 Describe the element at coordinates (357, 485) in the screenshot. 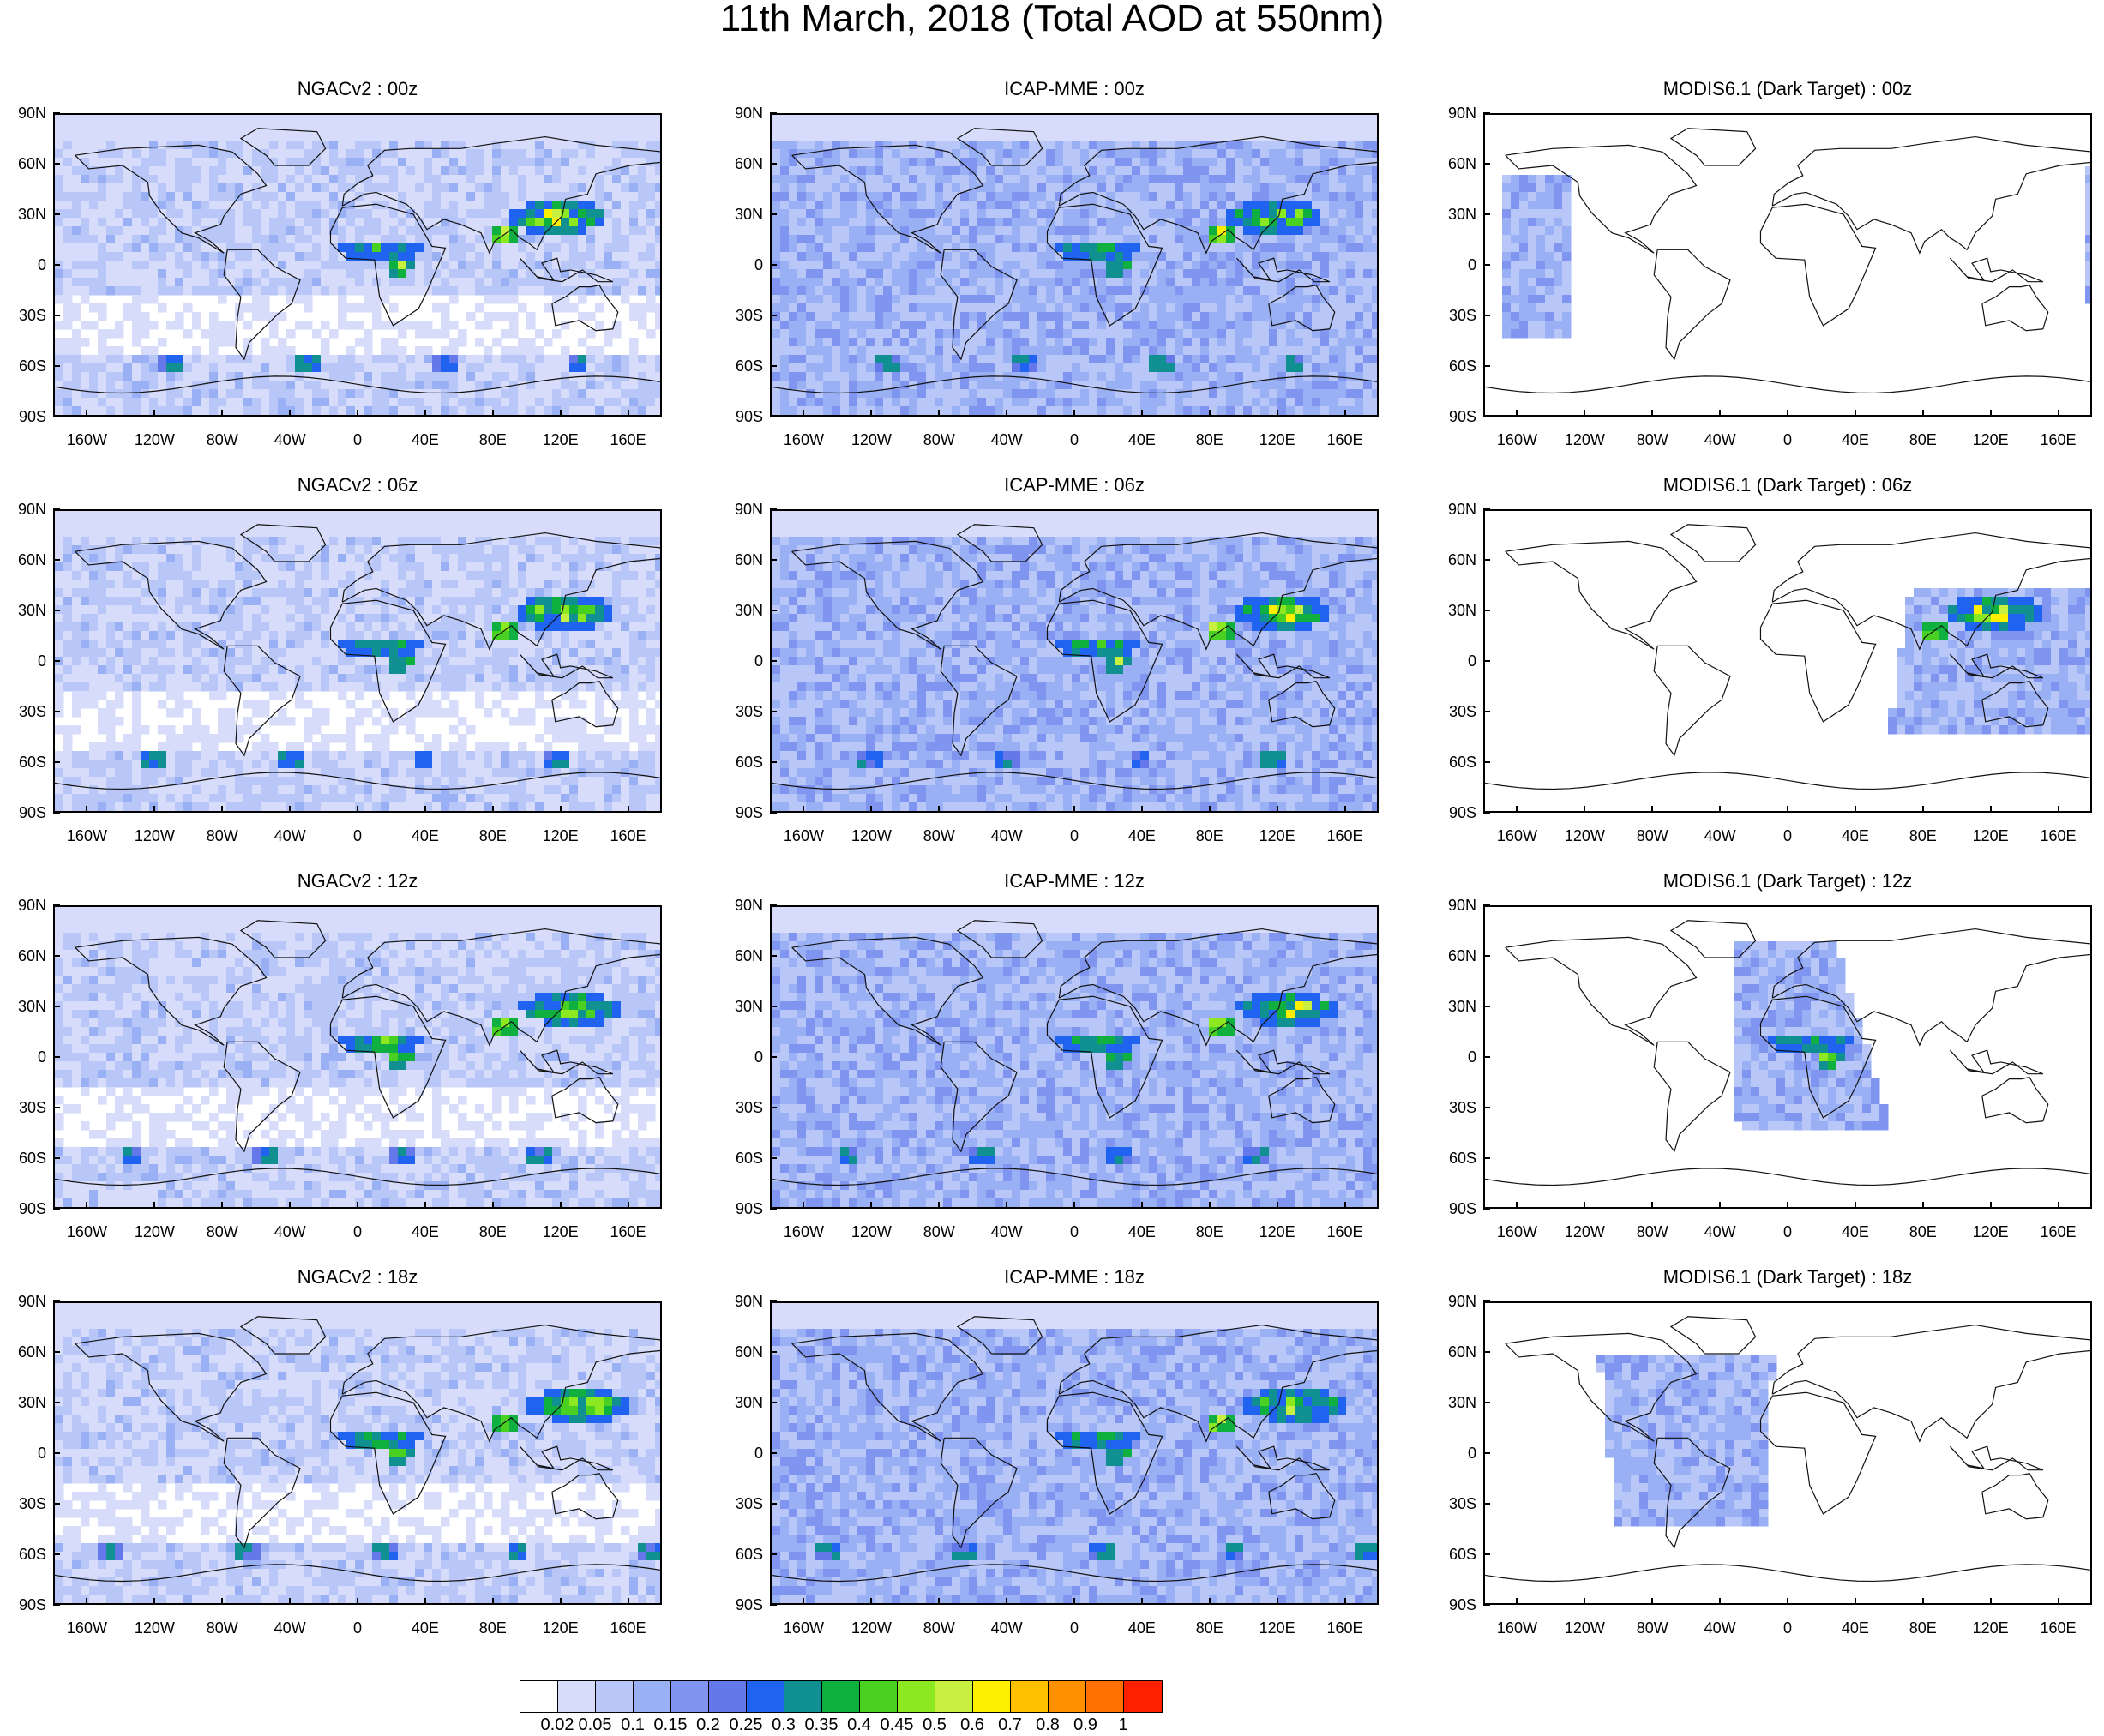

I see `panel-title: NGACv2 : 06z` at that location.